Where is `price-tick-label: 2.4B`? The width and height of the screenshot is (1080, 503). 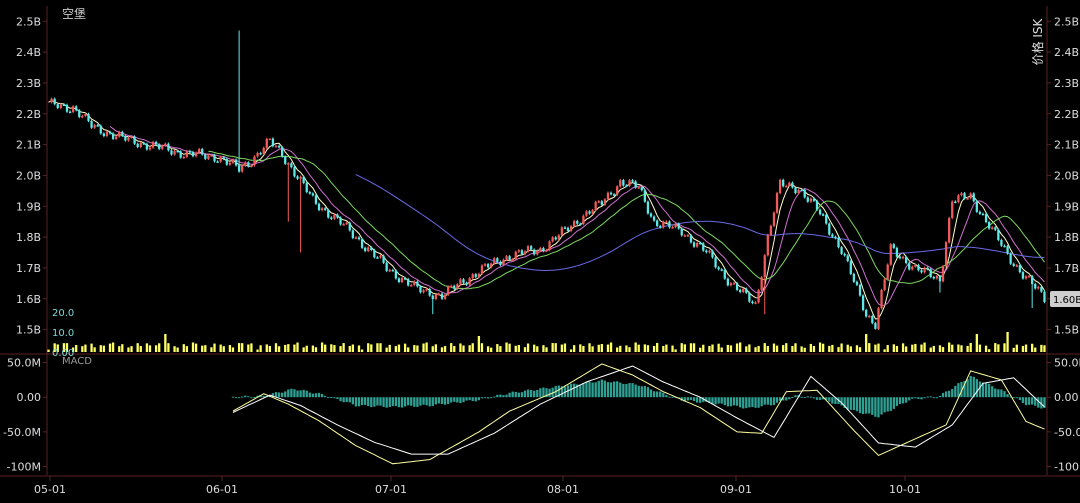
price-tick-label: 2.4B is located at coordinates (1066, 52).